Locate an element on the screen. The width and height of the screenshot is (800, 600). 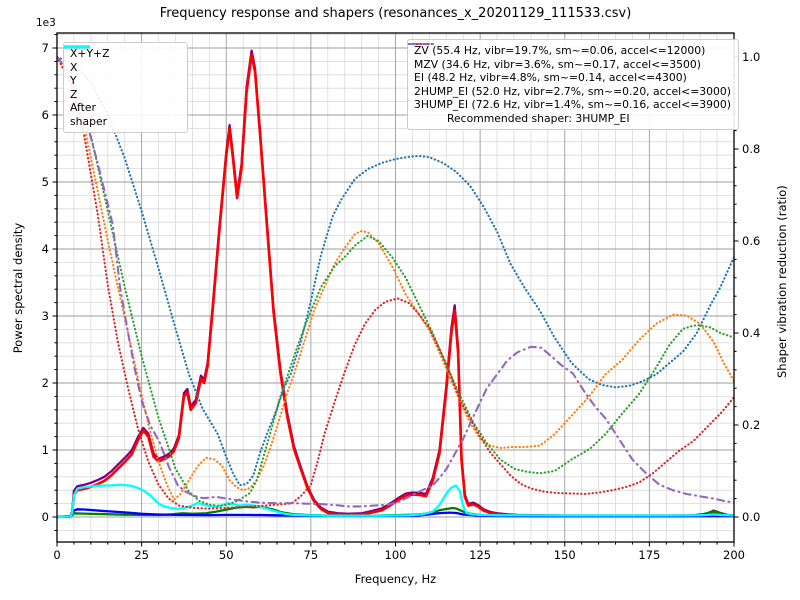
legend-item: After shaper is located at coordinates (122, 86).